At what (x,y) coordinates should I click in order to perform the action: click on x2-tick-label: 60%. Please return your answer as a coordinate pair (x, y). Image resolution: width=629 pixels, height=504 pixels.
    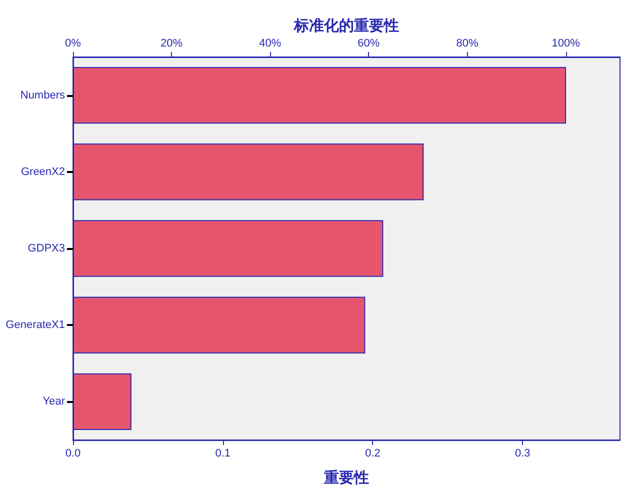
    Looking at the image, I should click on (369, 44).